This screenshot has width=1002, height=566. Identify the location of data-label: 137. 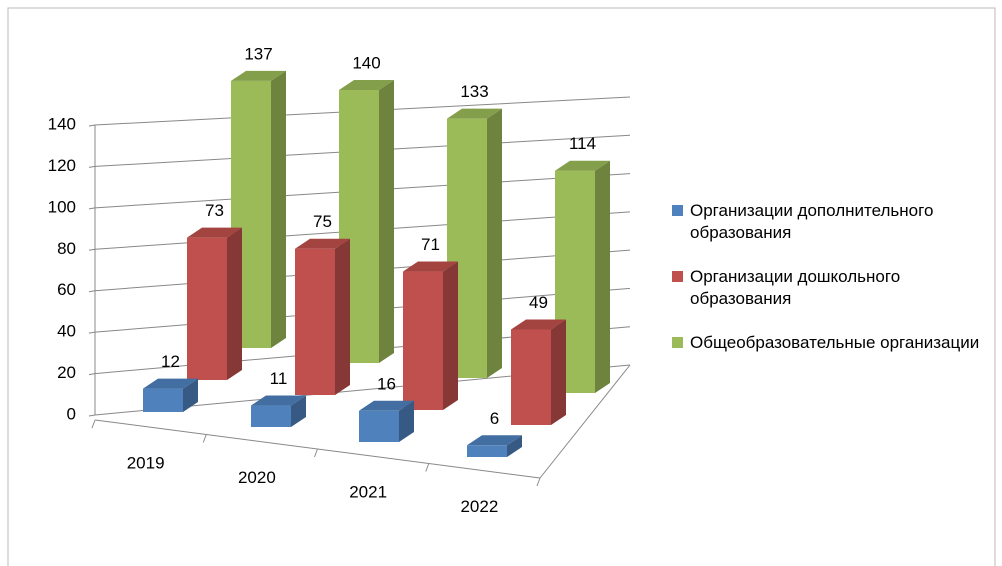
(258, 53).